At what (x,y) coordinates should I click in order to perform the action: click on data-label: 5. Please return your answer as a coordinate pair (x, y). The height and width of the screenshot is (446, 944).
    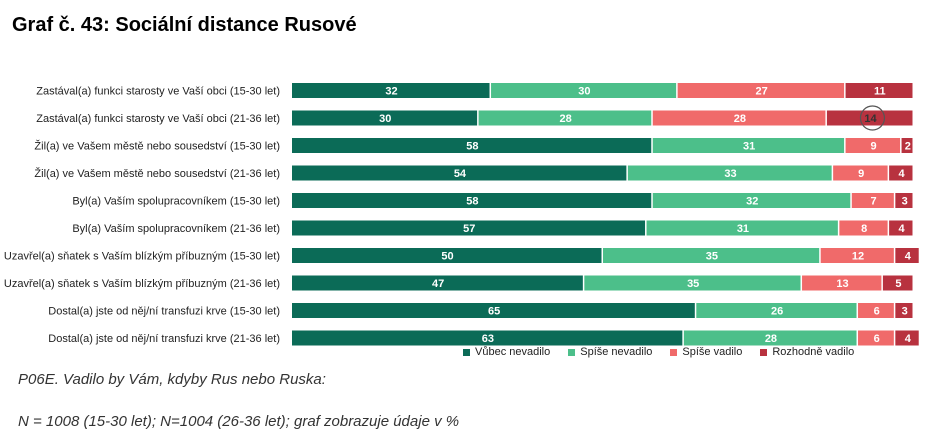
    Looking at the image, I should click on (898, 284).